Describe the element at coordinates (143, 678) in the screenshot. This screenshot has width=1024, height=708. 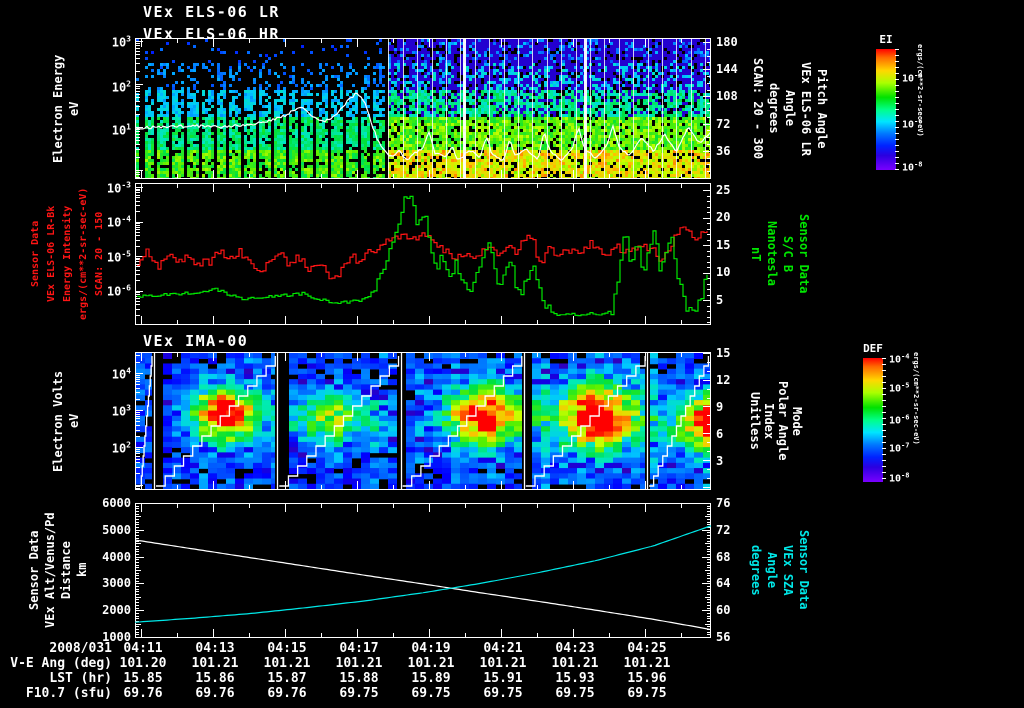
I see `table-value: 15.85` at that location.